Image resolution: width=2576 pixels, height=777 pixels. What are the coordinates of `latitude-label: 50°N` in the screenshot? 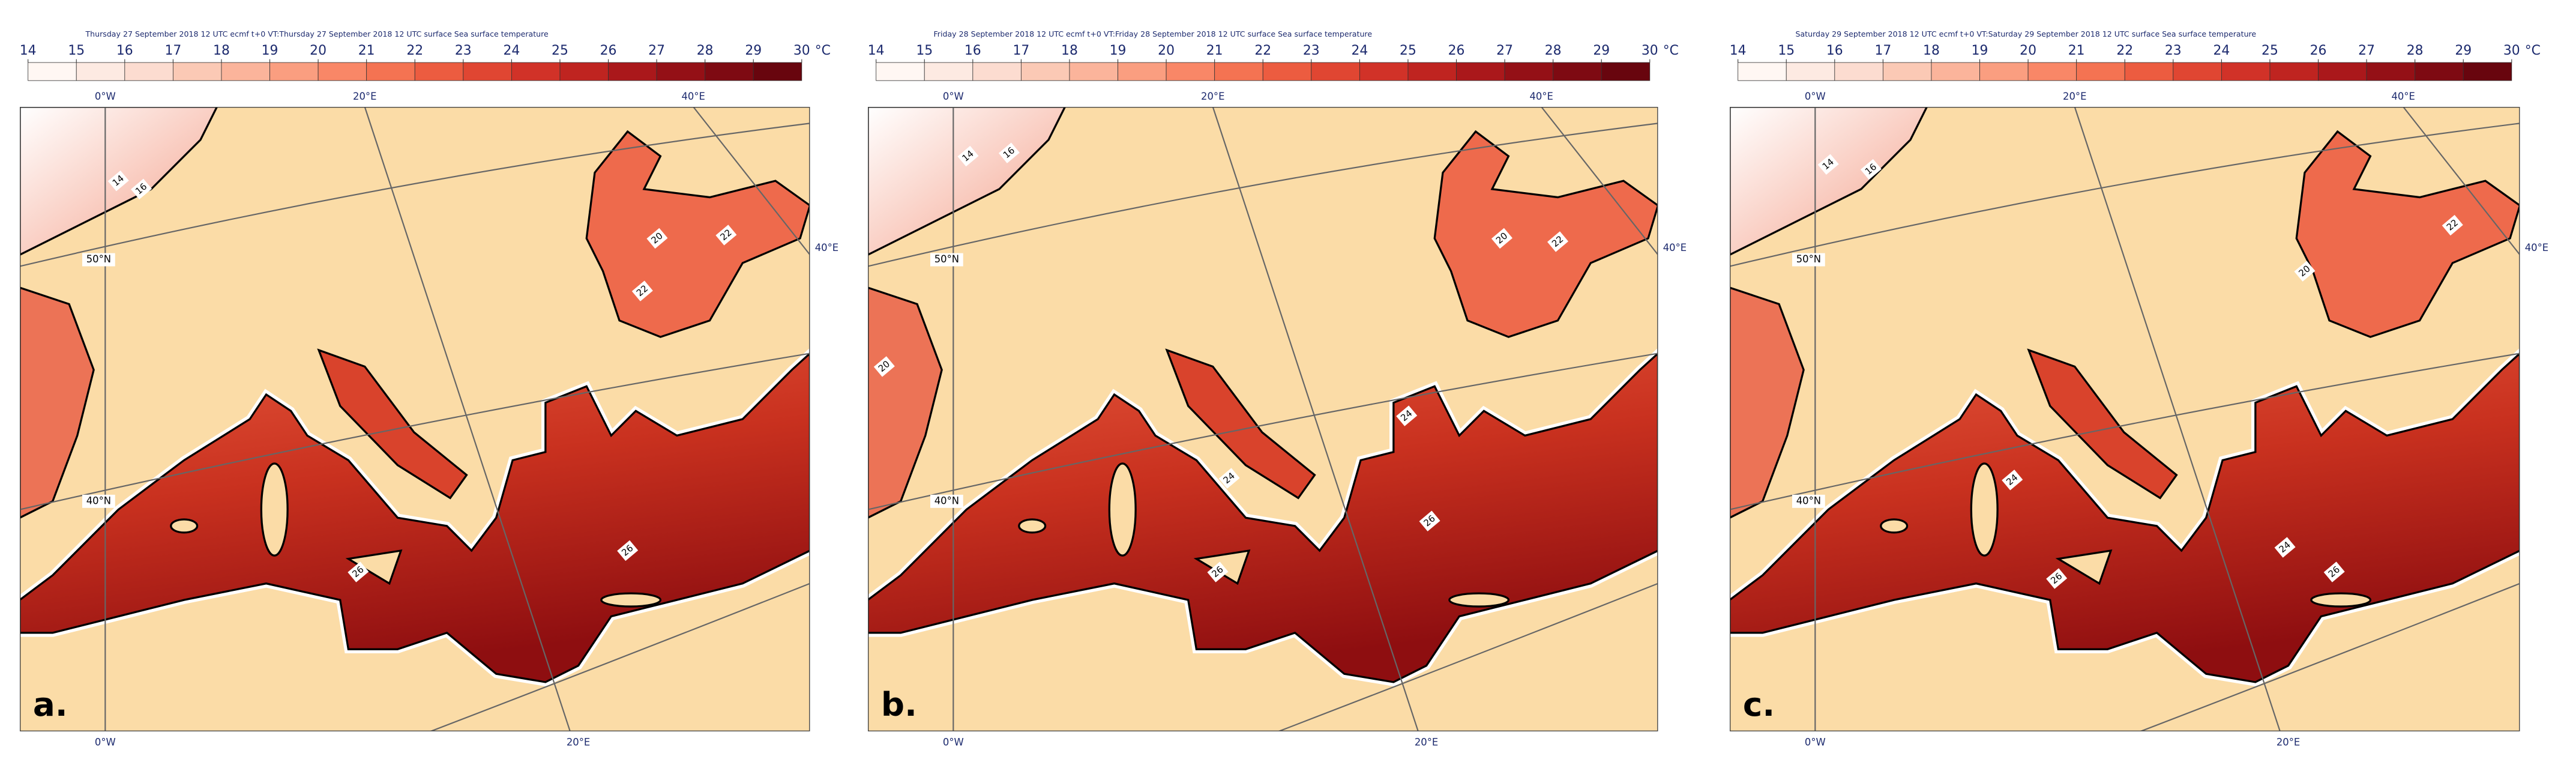 It's located at (946, 259).